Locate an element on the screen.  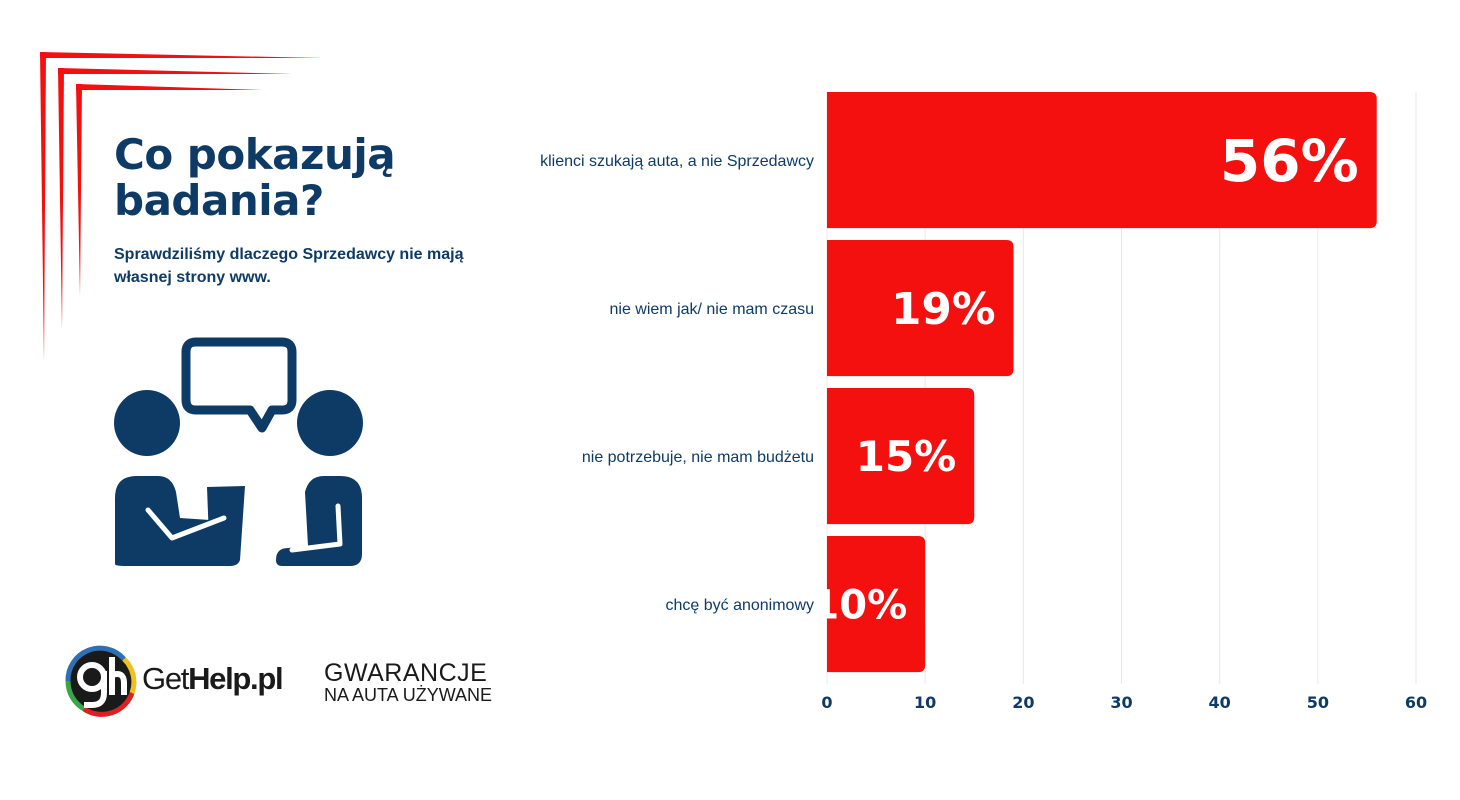
x-tick-label: 50 is located at coordinates (1318, 702).